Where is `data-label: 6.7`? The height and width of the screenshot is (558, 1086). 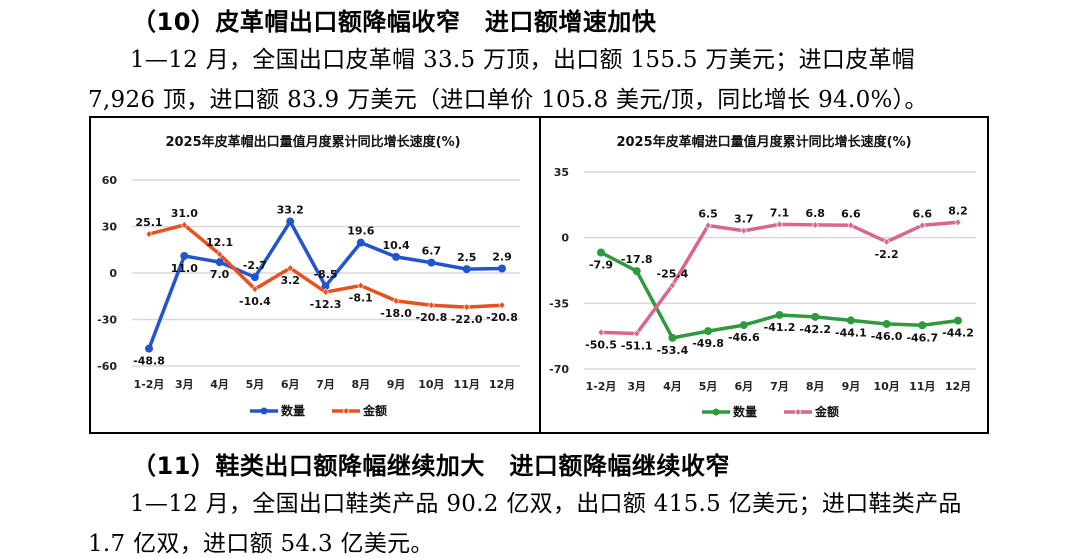 data-label: 6.7 is located at coordinates (432, 251).